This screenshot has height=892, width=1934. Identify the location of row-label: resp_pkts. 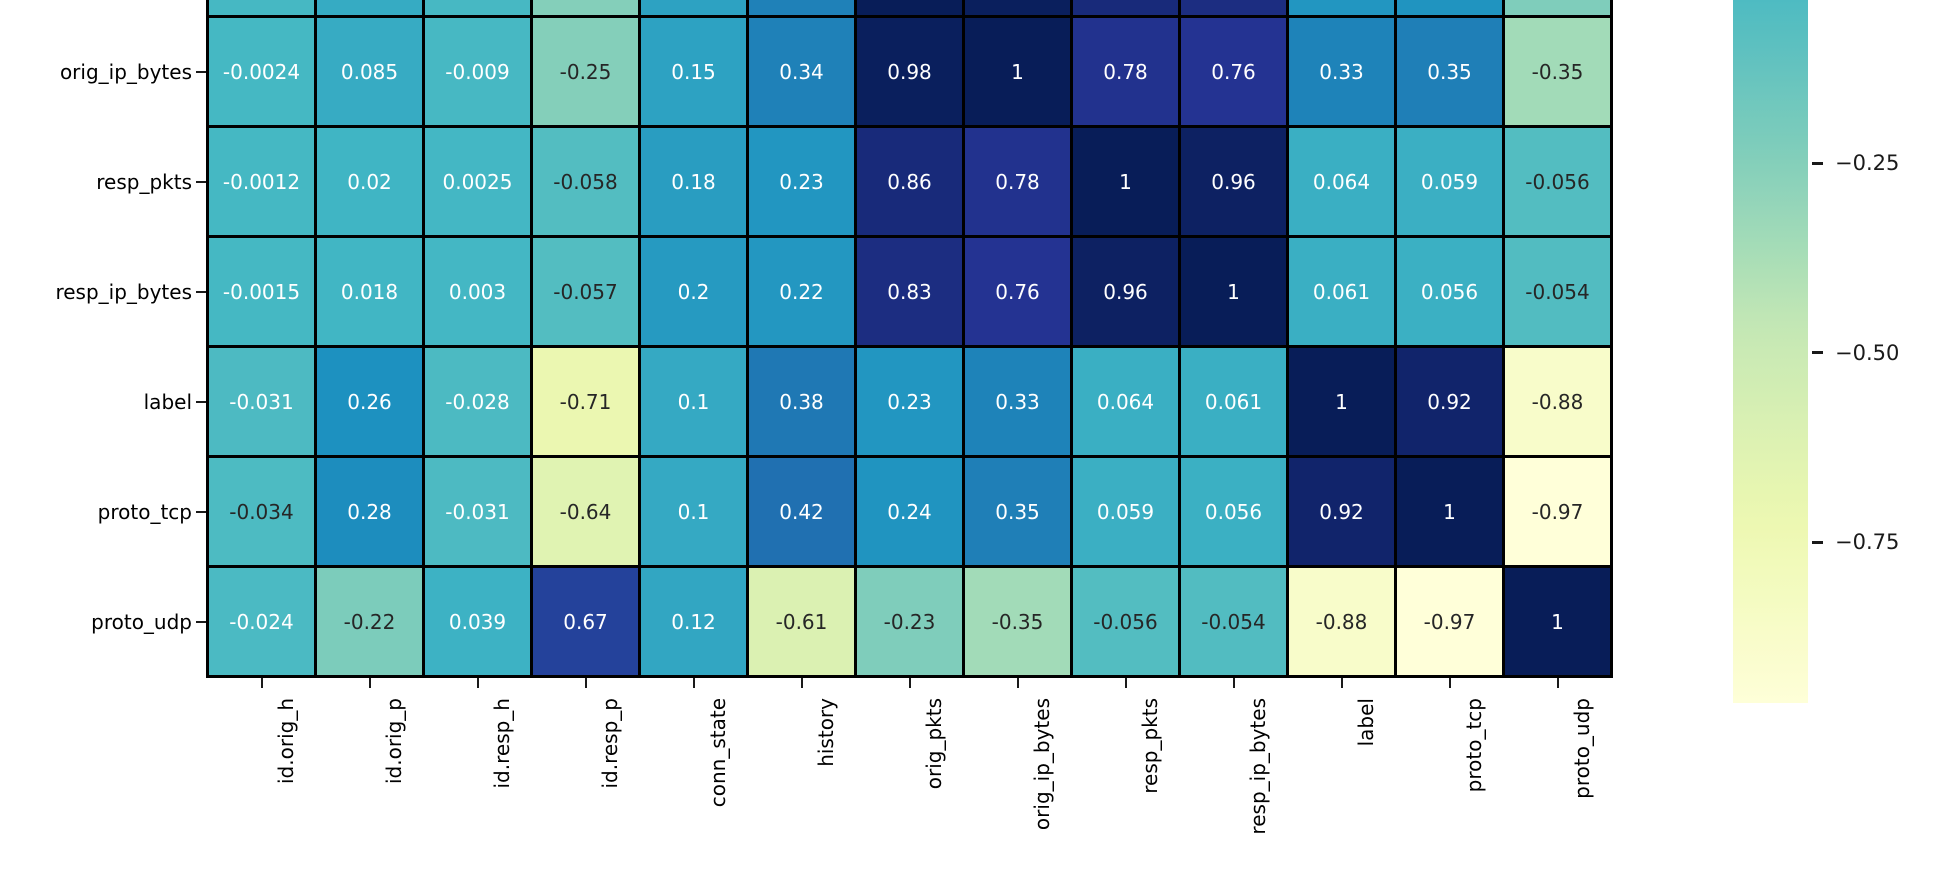
(144, 181).